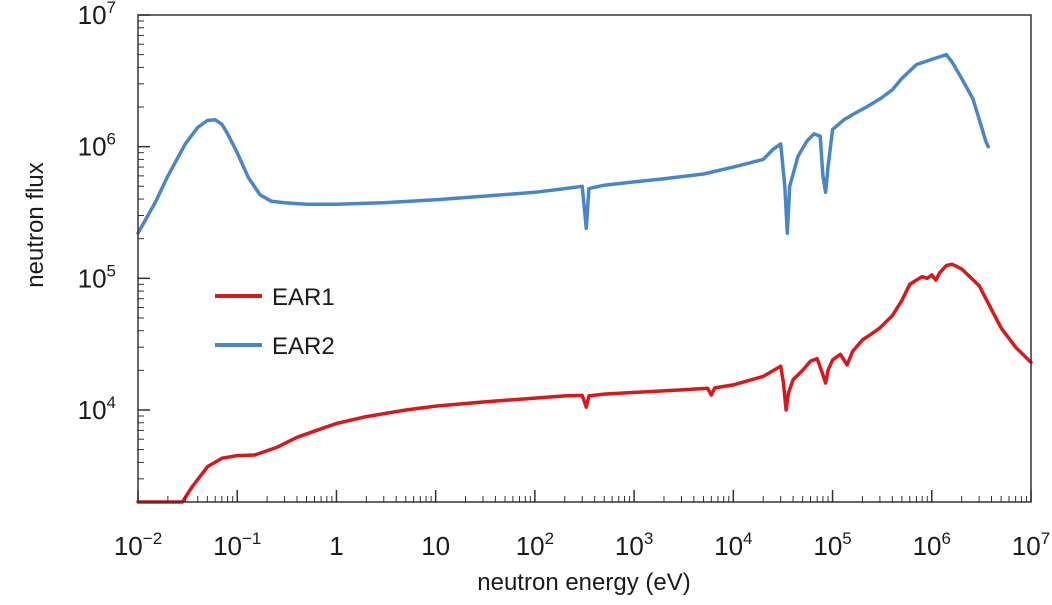 The height and width of the screenshot is (605, 1052). I want to click on y-tick-label: 10⁴, so click(97, 409).